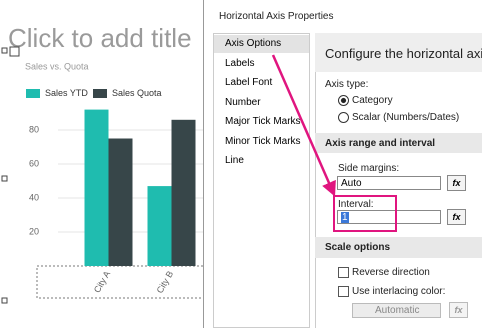  What do you see at coordinates (102, 281) in the screenshot?
I see `x-tick-label: City A` at bounding box center [102, 281].